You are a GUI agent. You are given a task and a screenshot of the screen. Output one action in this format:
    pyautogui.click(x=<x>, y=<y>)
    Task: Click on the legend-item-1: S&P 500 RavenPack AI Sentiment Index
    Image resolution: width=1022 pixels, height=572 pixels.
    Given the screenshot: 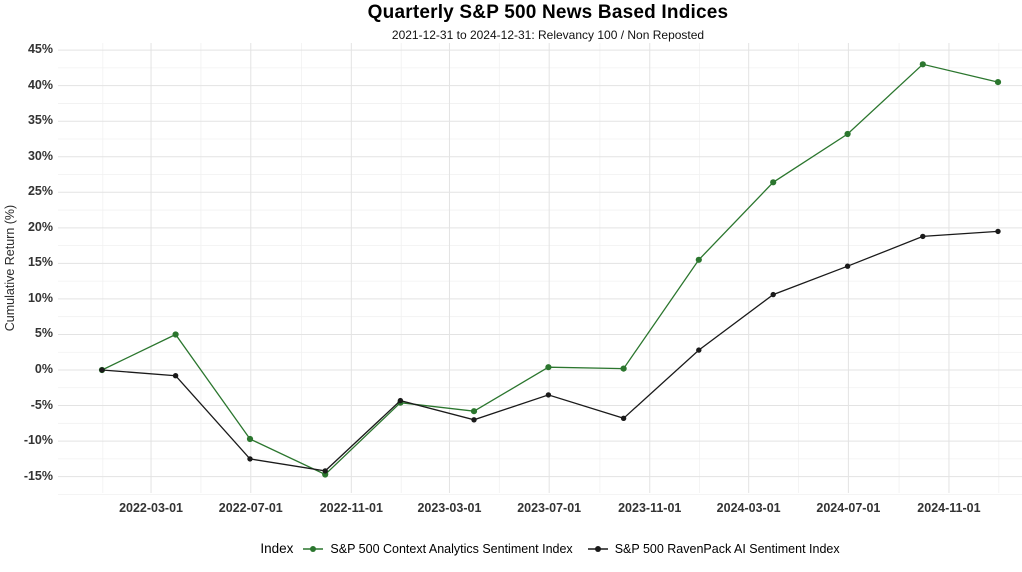 What is the action you would take?
    pyautogui.click(x=713, y=549)
    